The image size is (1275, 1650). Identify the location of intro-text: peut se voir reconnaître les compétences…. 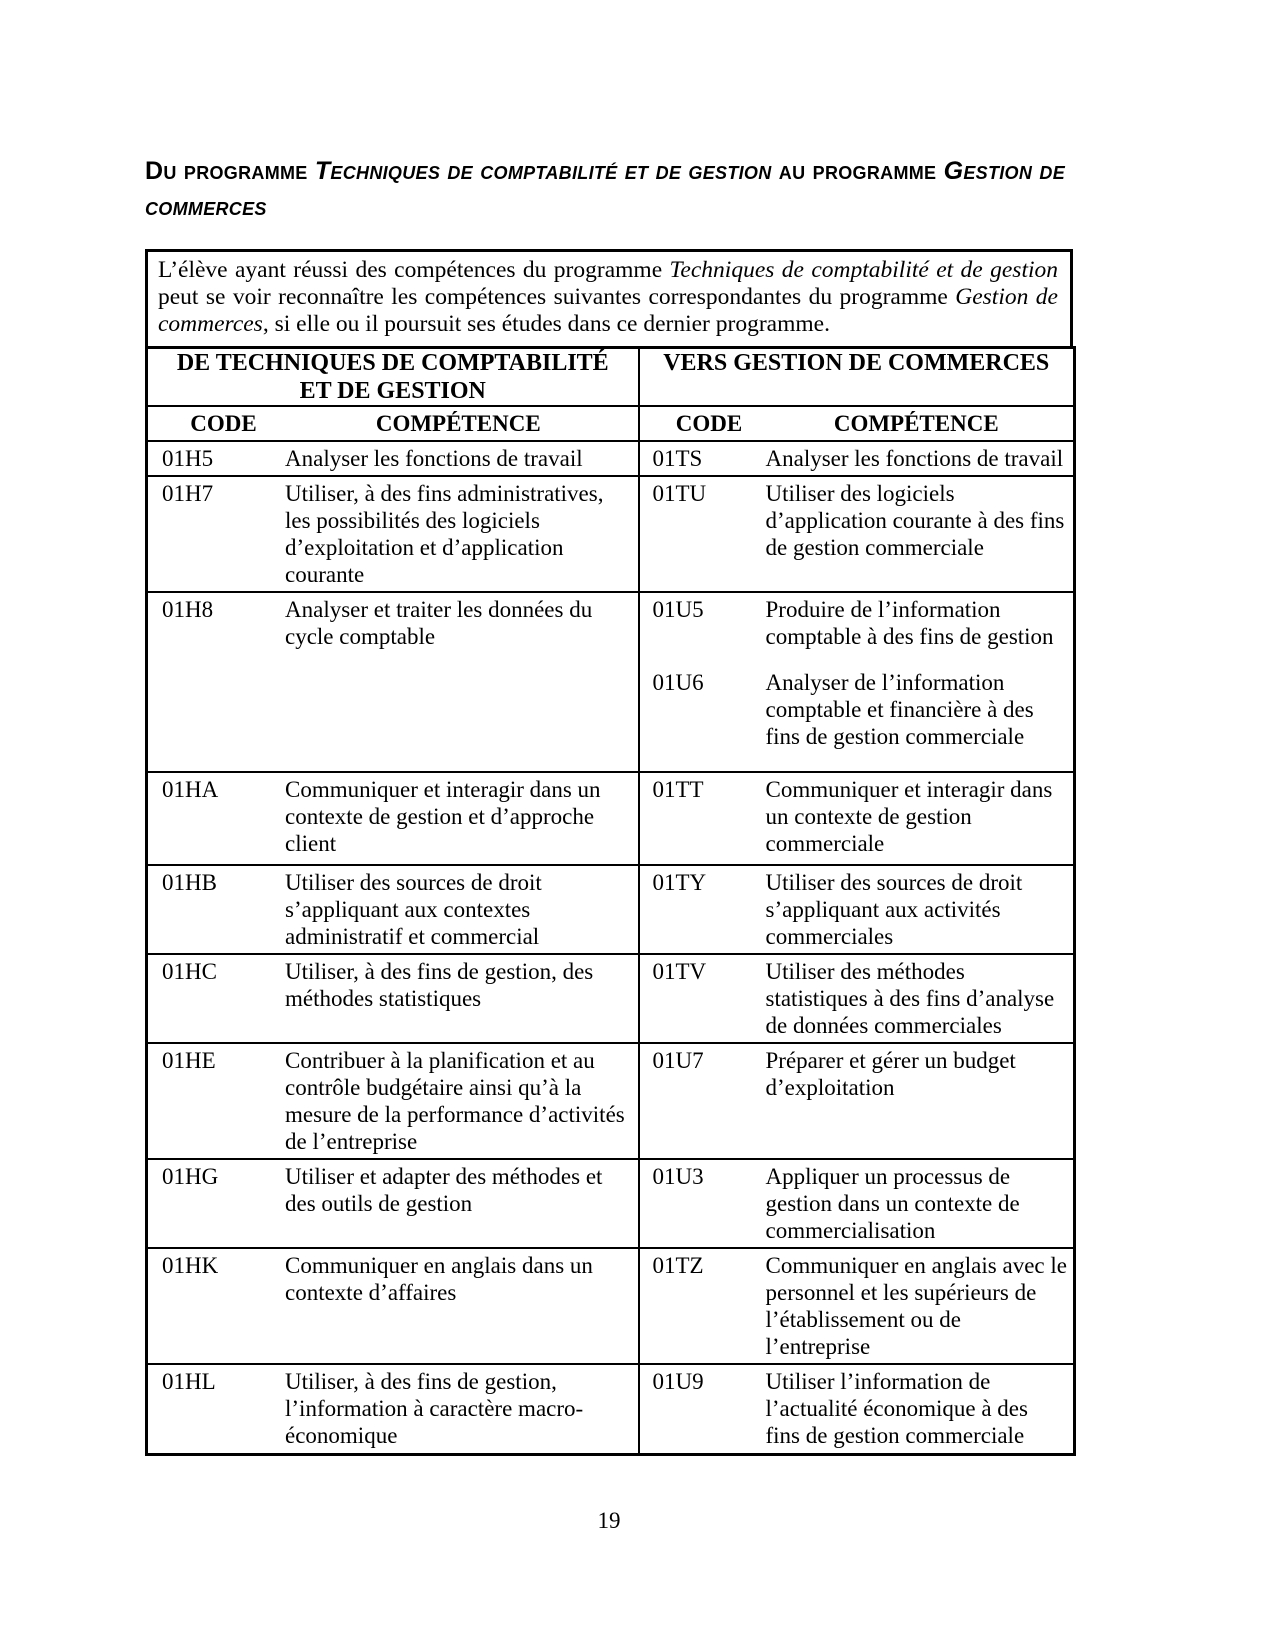
(557, 297).